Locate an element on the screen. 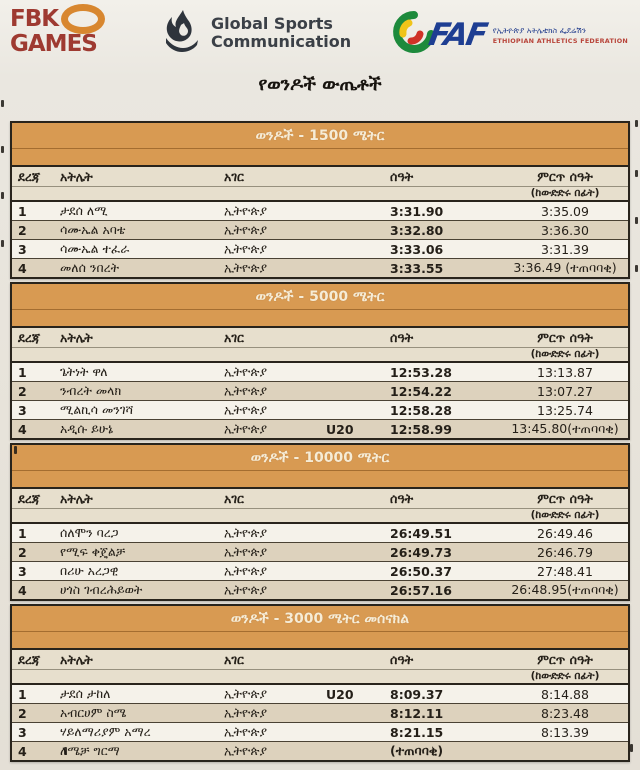 The height and width of the screenshot is (770, 640). cell-athlete: ሚልኪሳ መንገሻ is located at coordinates (97, 409).